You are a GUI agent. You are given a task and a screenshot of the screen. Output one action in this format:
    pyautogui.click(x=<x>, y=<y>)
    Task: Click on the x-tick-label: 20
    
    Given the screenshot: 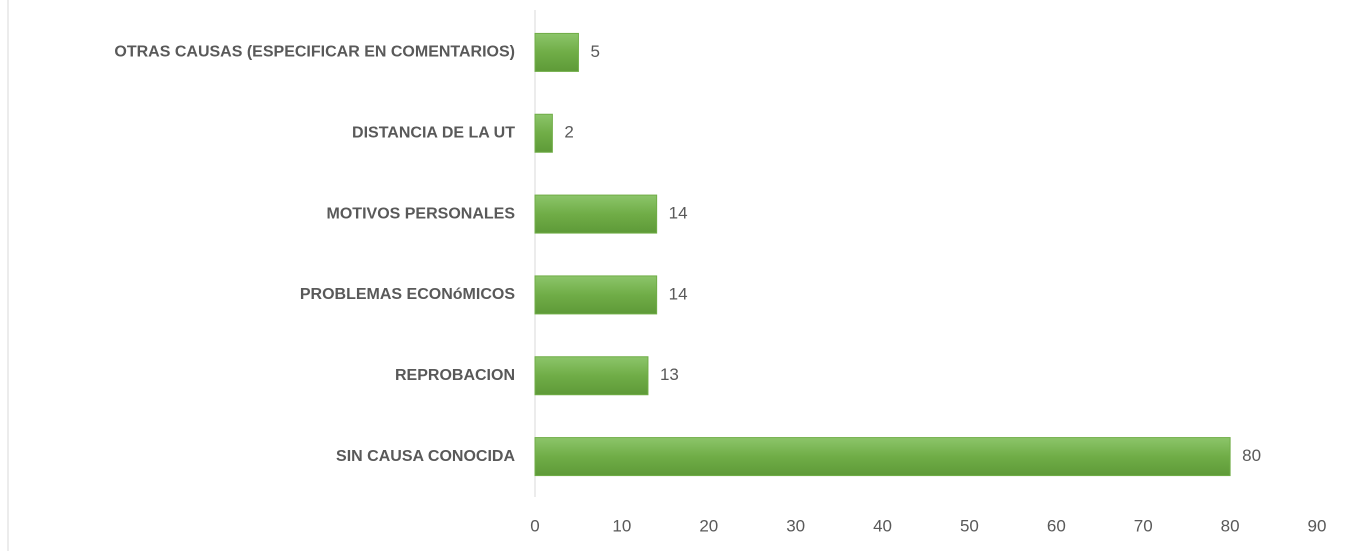 What is the action you would take?
    pyautogui.click(x=708, y=525)
    